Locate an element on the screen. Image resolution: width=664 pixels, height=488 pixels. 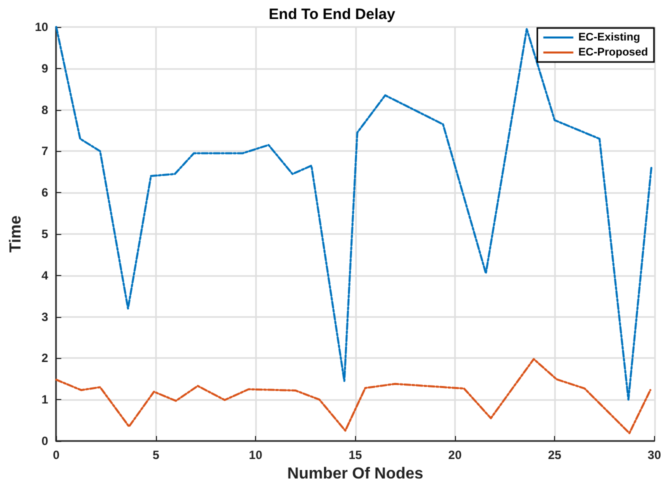
y-tick-label: 10 is located at coordinates (41, 27).